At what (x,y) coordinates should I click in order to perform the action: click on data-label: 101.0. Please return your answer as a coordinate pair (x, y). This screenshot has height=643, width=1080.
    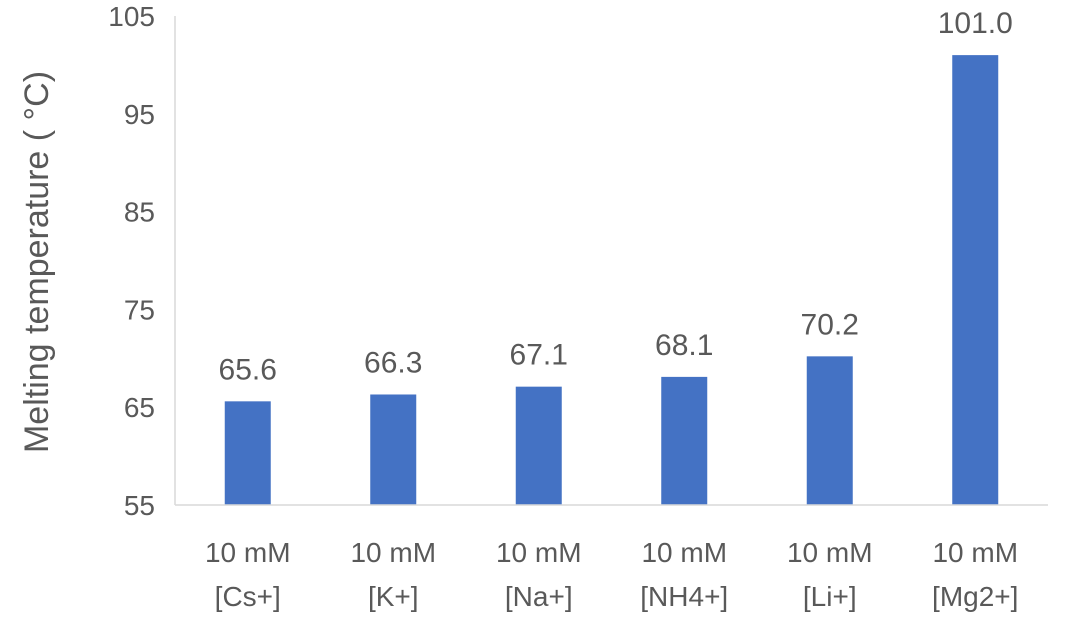
    Looking at the image, I should click on (975, 23).